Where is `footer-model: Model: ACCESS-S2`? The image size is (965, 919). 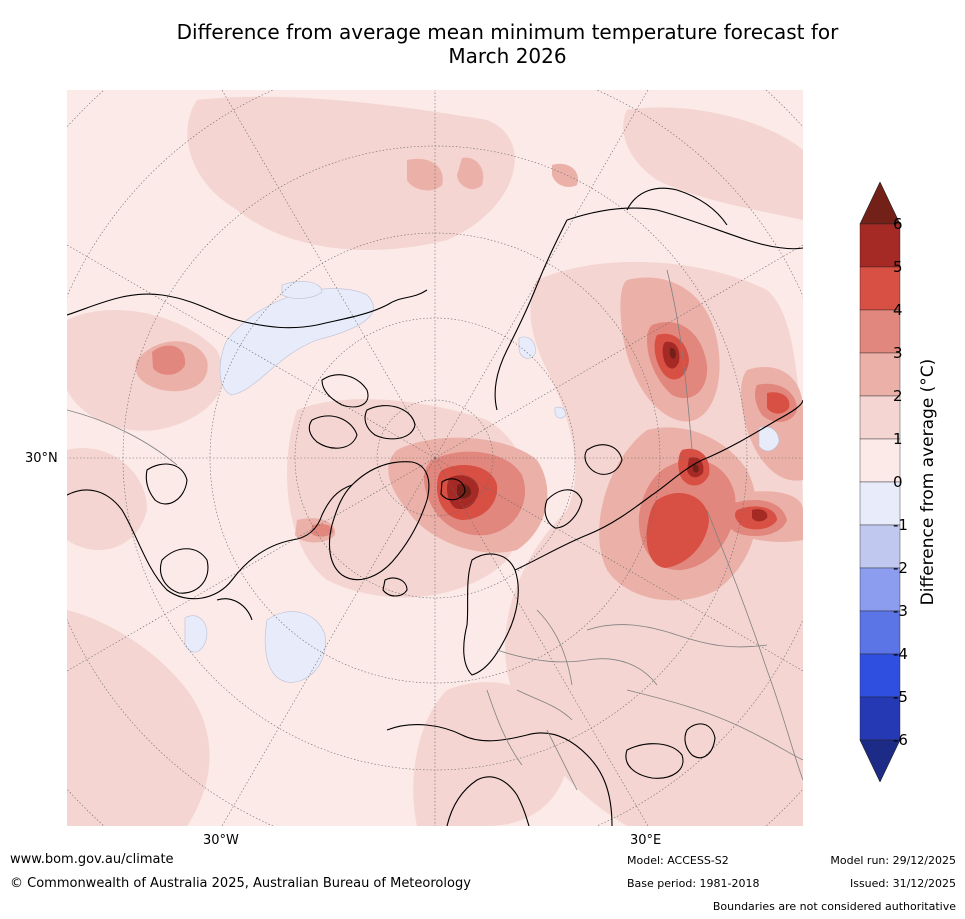 footer-model: Model: ACCESS-S2 is located at coordinates (678, 860).